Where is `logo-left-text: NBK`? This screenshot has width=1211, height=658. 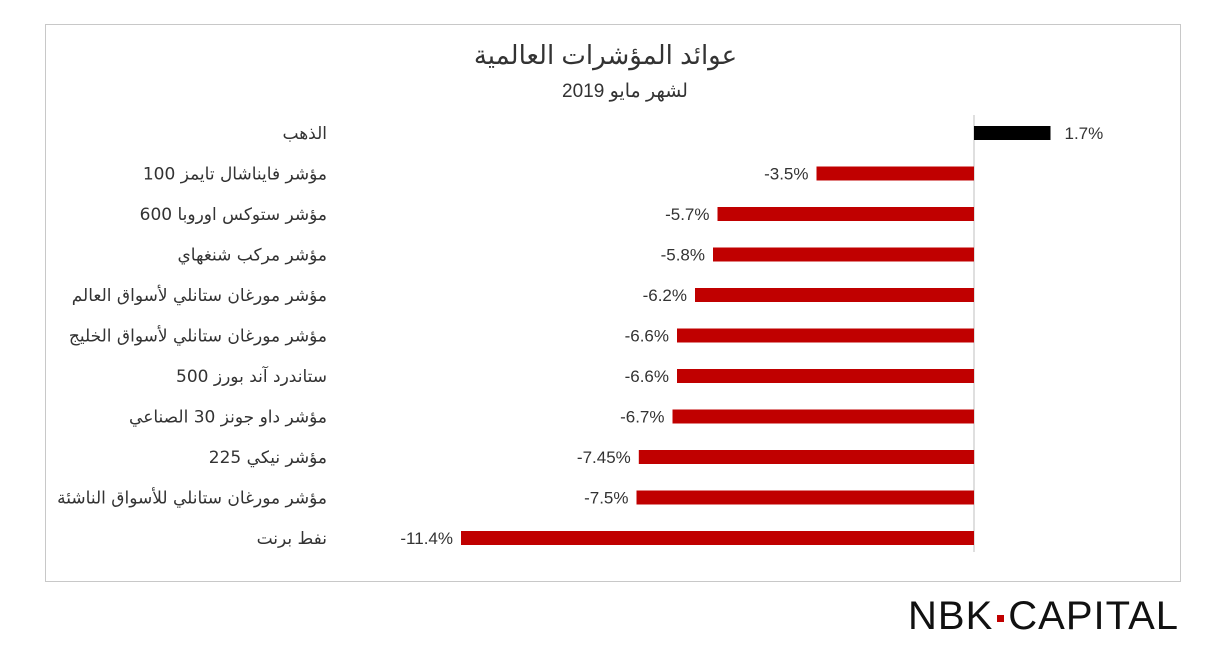
logo-left-text: NBK is located at coordinates (951, 616).